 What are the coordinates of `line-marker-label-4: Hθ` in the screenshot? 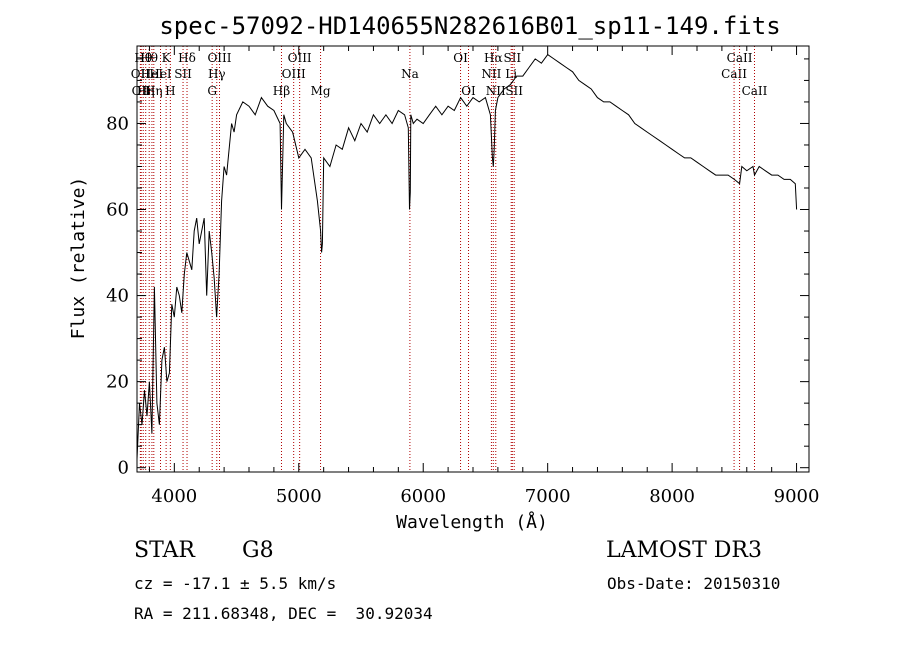 It's located at (149, 58).